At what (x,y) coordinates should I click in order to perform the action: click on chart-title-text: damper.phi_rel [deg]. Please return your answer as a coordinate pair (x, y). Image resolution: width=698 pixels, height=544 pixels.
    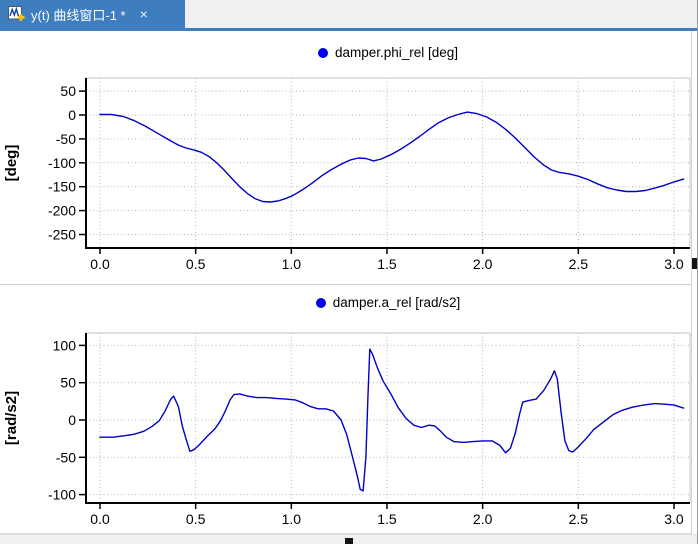
    Looking at the image, I should click on (396, 52).